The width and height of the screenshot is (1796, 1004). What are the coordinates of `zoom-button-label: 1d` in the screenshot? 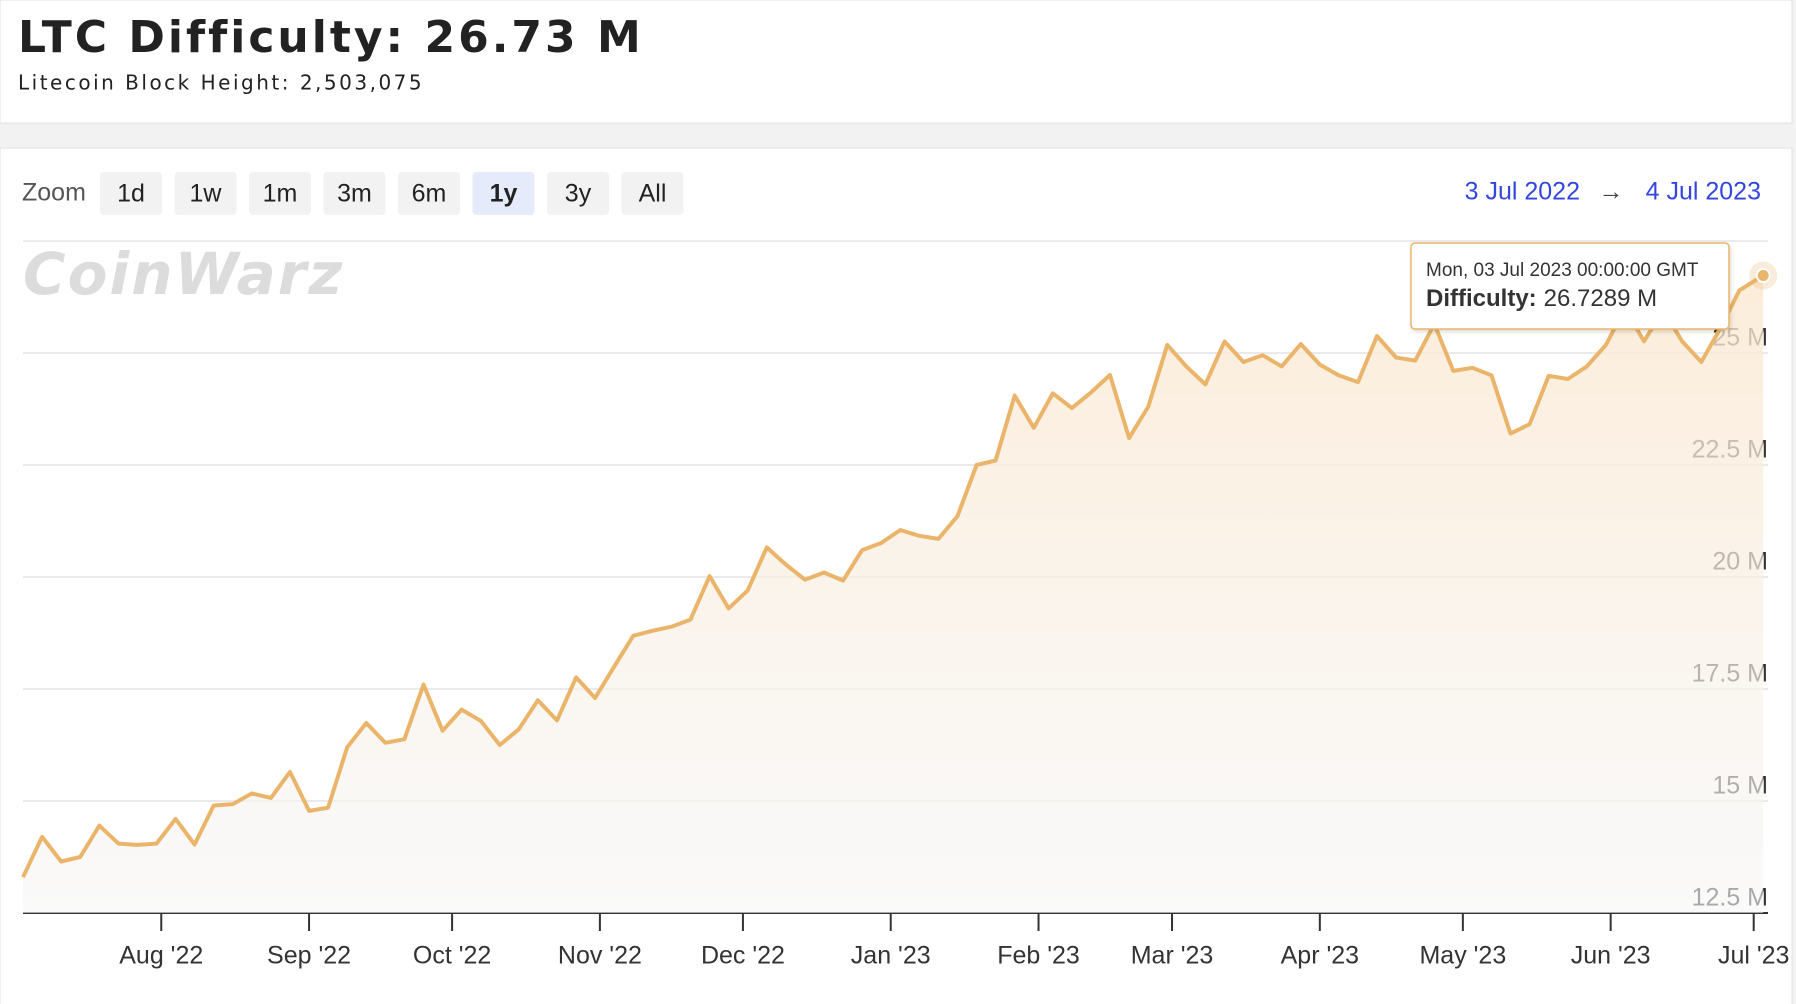 It's located at (131, 194).